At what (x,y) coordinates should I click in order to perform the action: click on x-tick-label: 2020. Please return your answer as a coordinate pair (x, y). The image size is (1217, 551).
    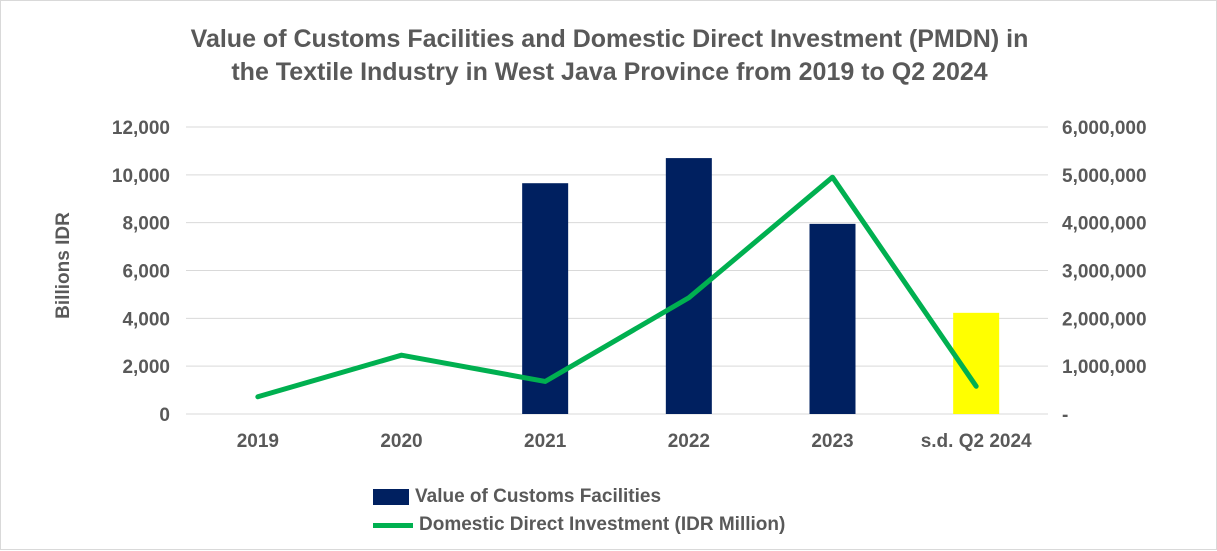
    Looking at the image, I should click on (401, 441).